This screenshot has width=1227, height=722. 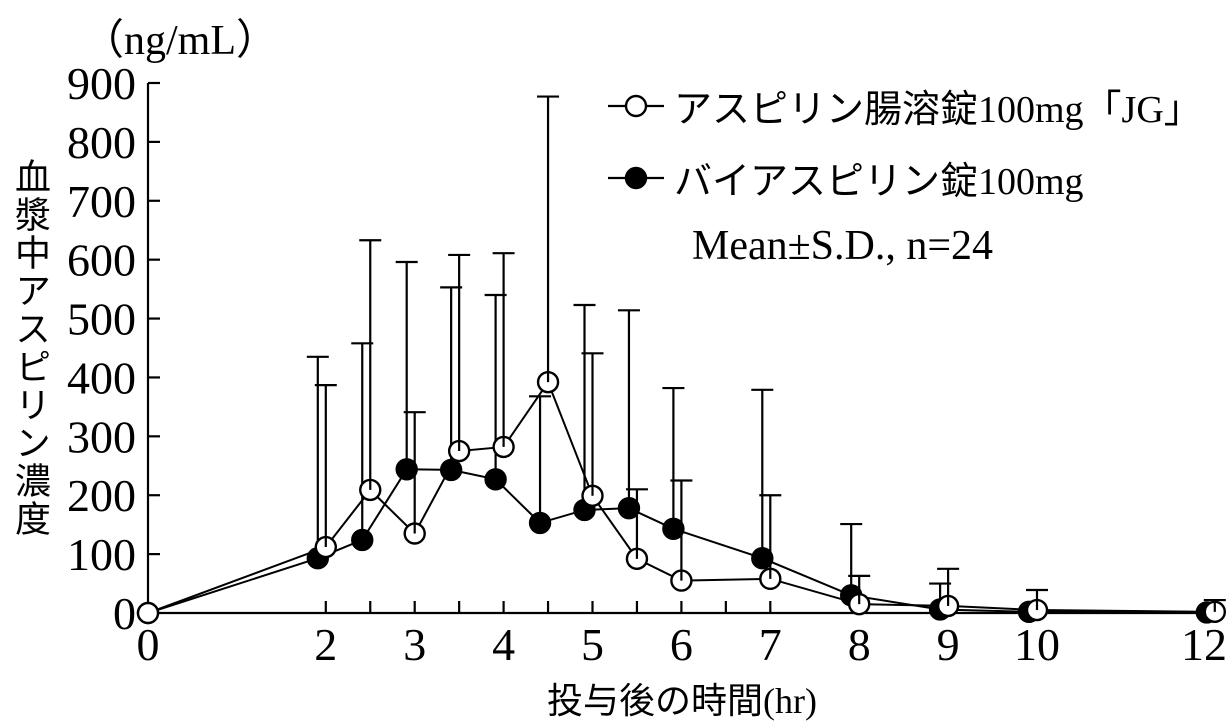 What do you see at coordinates (879, 182) in the screenshot?
I see `legend-label-bayaspirin: バイアスピリン錠100mg` at bounding box center [879, 182].